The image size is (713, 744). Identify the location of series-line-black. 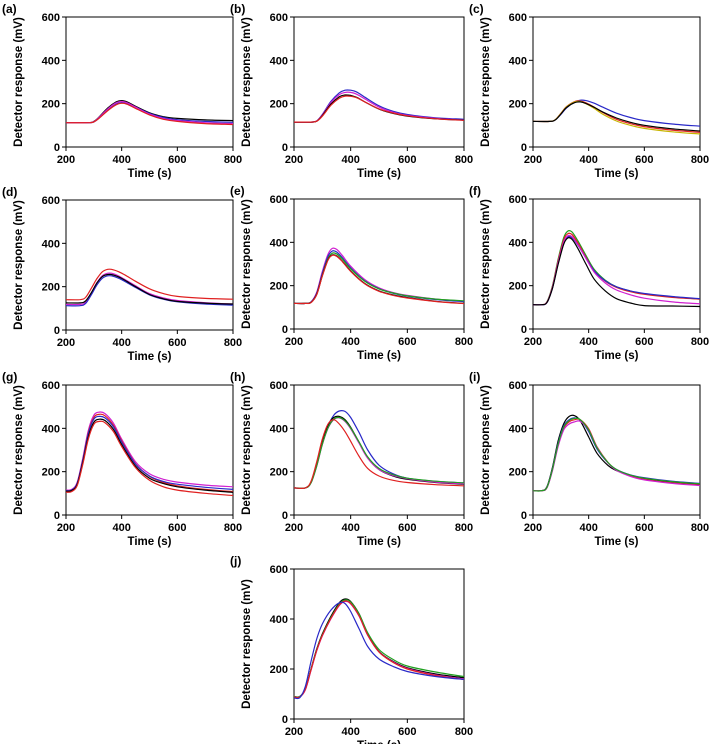
(149, 289).